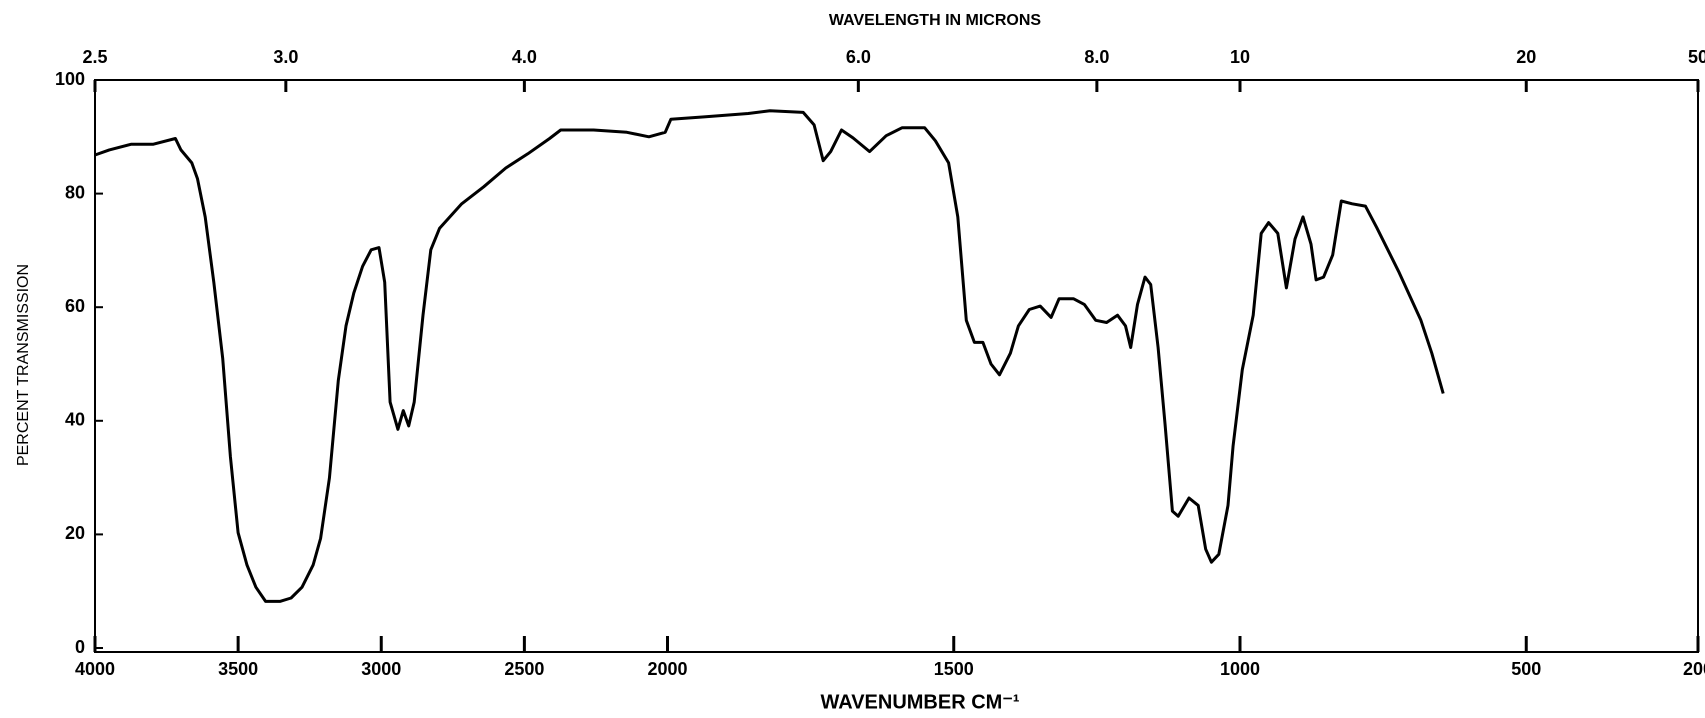 The height and width of the screenshot is (718, 1705). Describe the element at coordinates (954, 669) in the screenshot. I see `x-tick-label: 1500` at that location.